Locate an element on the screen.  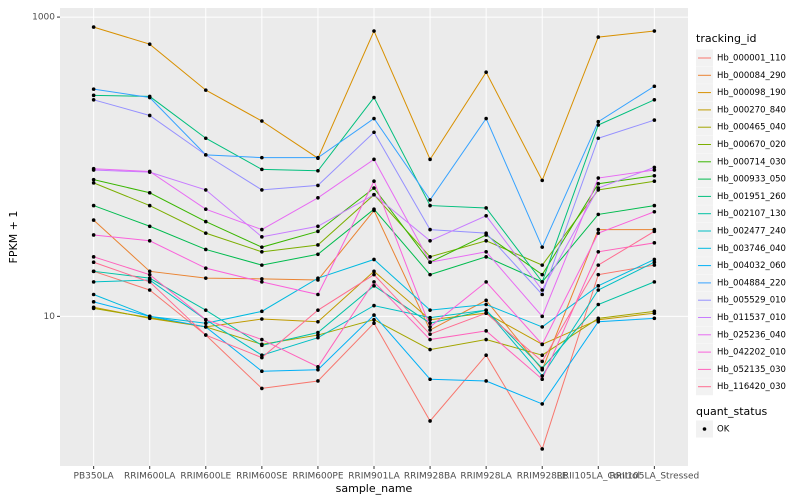
x-axis-title: sample_name is located at coordinates (374, 488).